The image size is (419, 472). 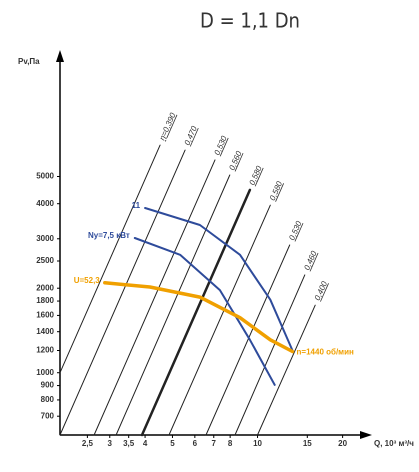 I want to click on x-tick-label: 2,5, so click(x=88, y=443).